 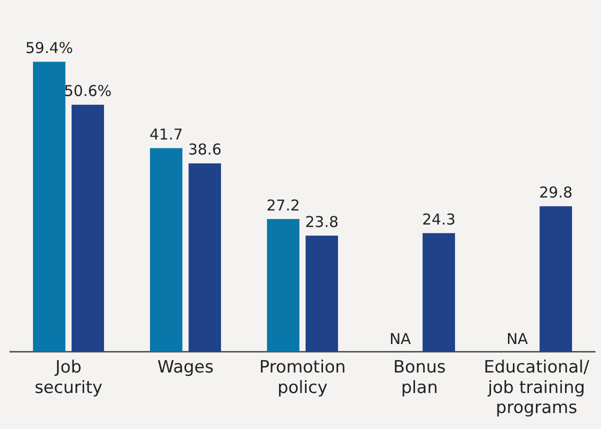 I want to click on data-label: 27.2, so click(x=283, y=205).